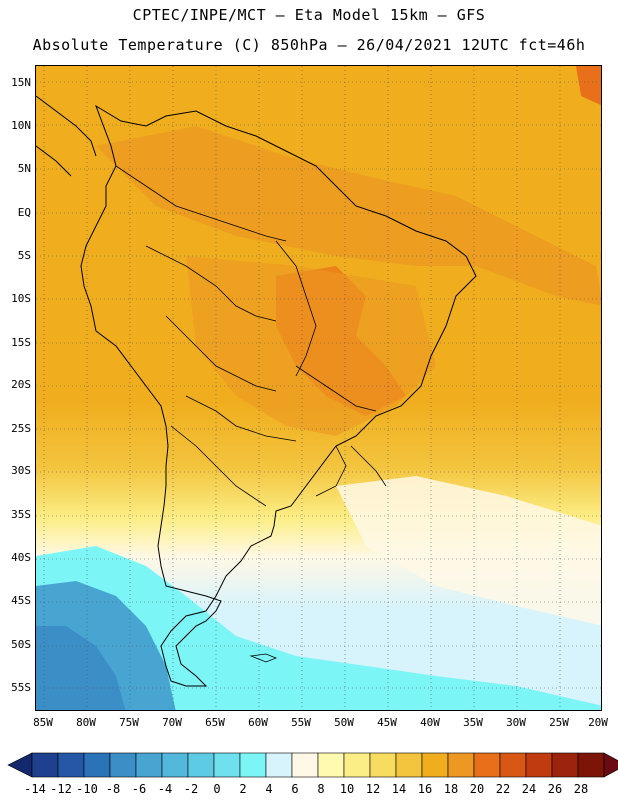  Describe the element at coordinates (217, 789) in the screenshot. I see `colorbar-tick-label: 0` at that location.